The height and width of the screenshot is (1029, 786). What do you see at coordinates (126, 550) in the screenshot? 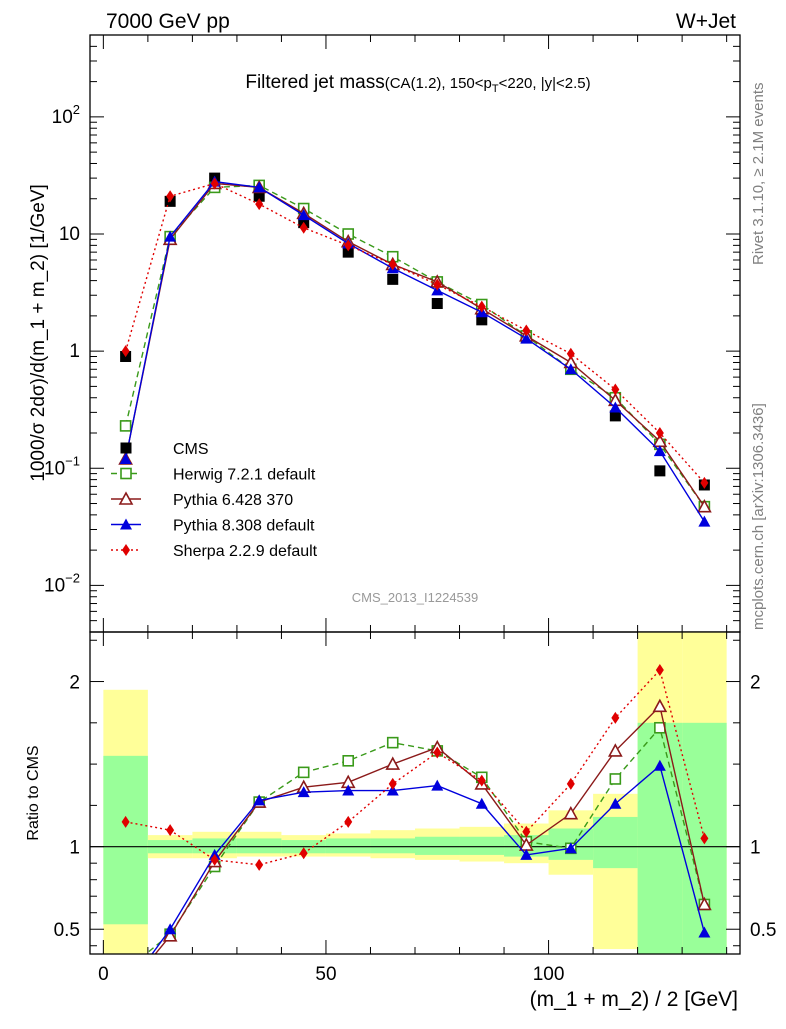
I see `legend-marker-sherpa` at bounding box center [126, 550].